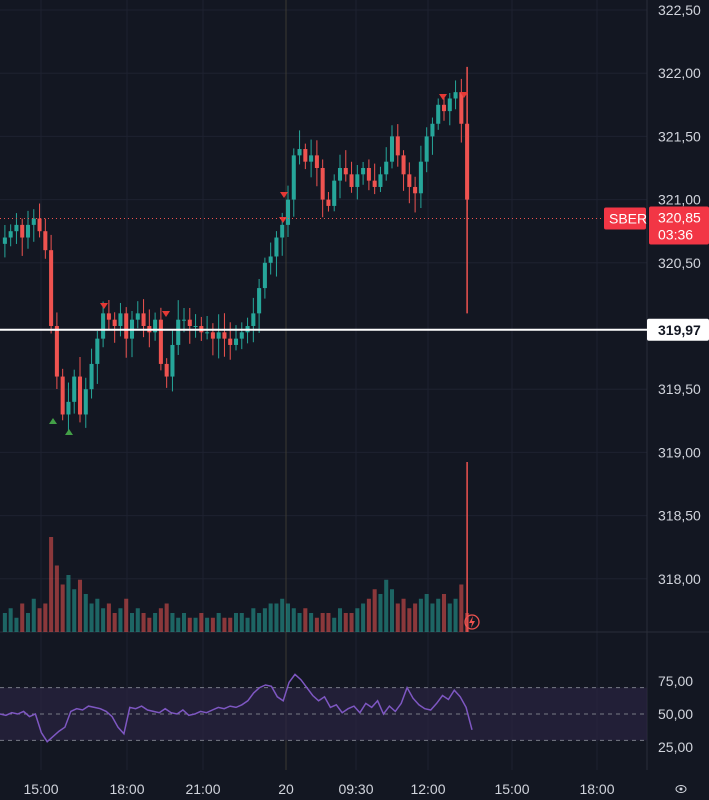 The height and width of the screenshot is (800, 709). I want to click on time-tick-label: 15:00, so click(511, 789).